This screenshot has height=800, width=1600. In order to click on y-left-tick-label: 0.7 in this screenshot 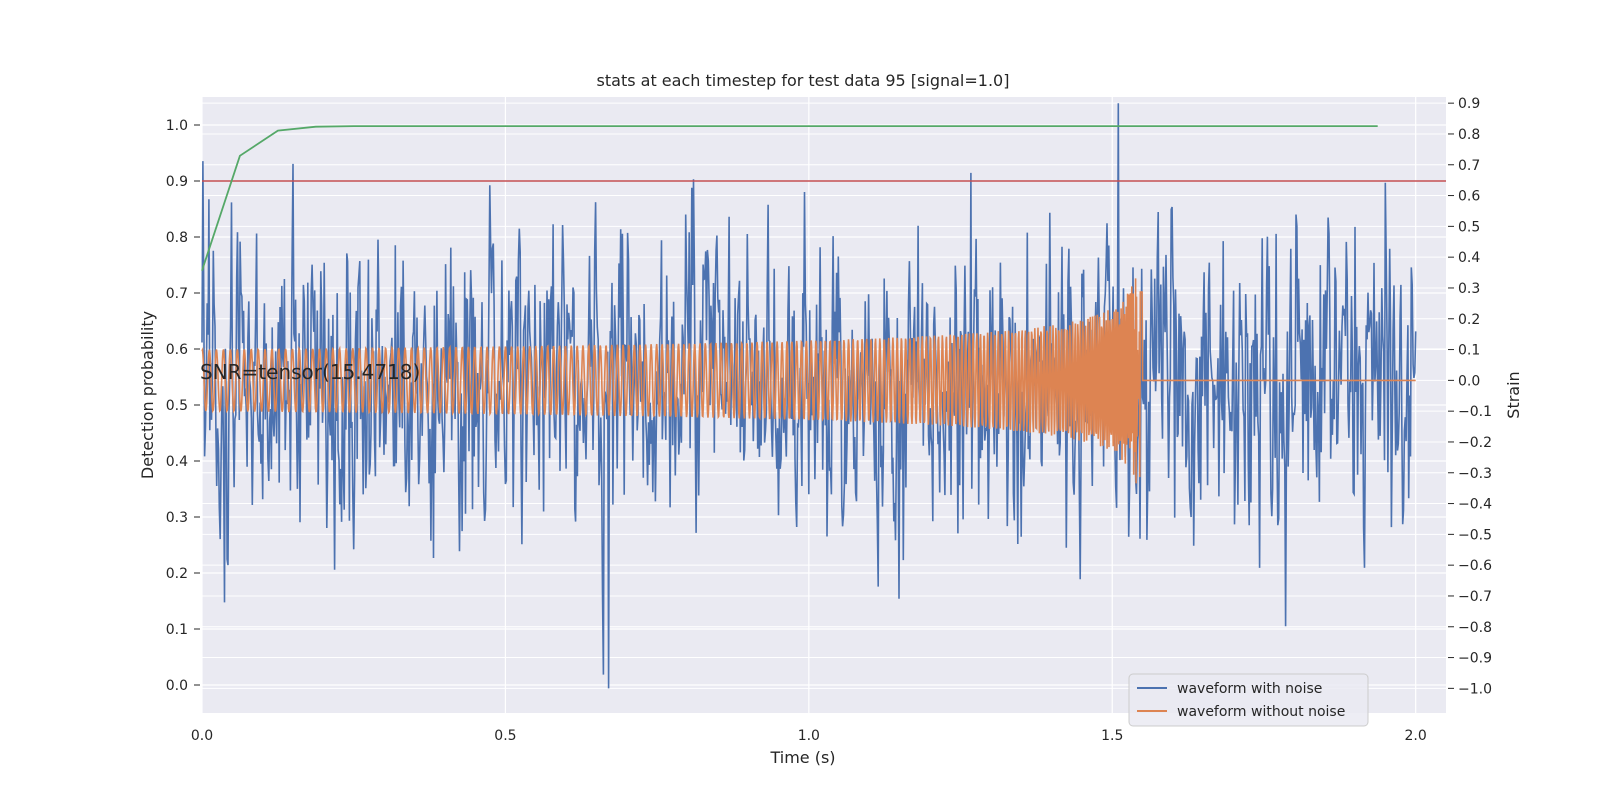, I will do `click(177, 294)`.